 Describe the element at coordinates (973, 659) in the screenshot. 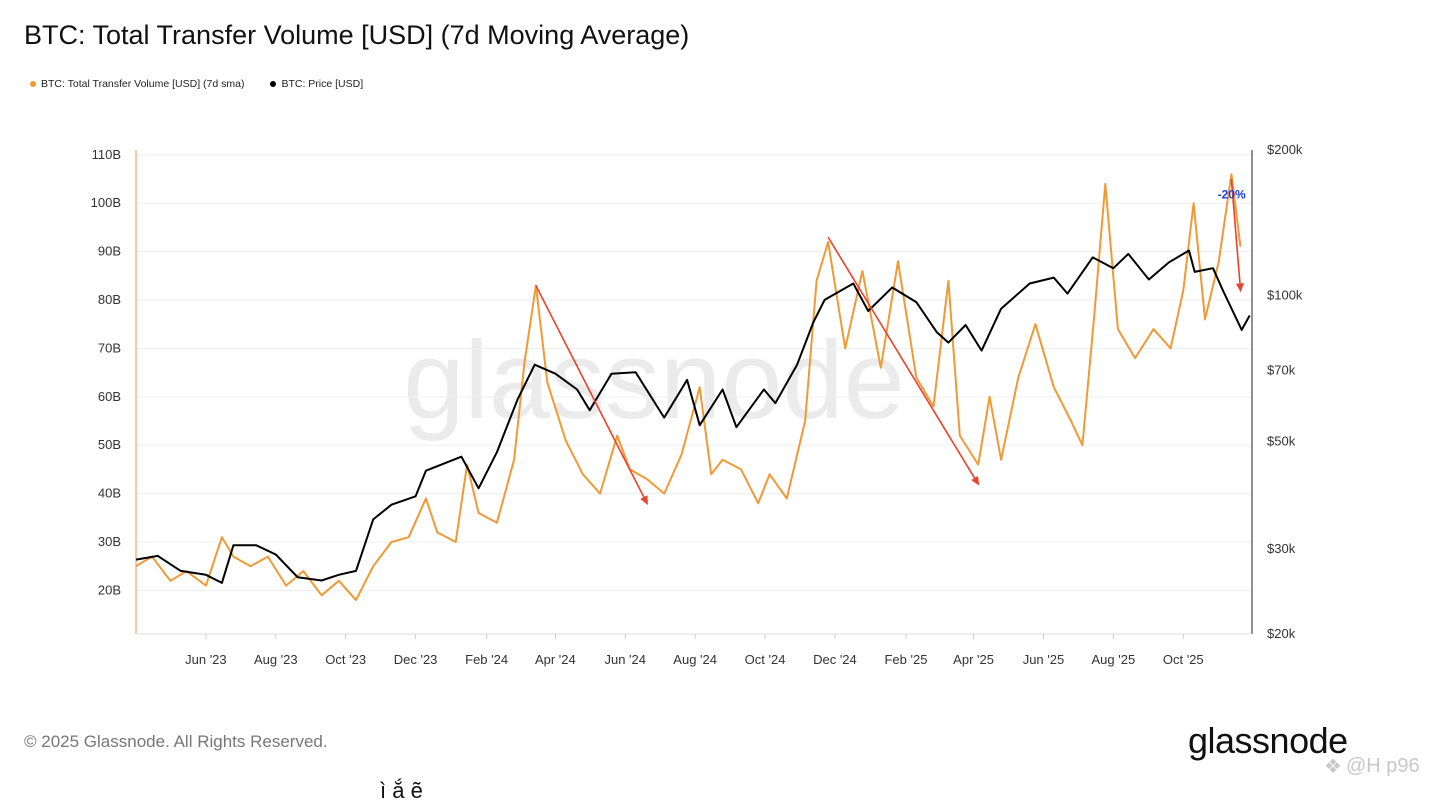

I see `x-tick-label: Apr '25` at that location.